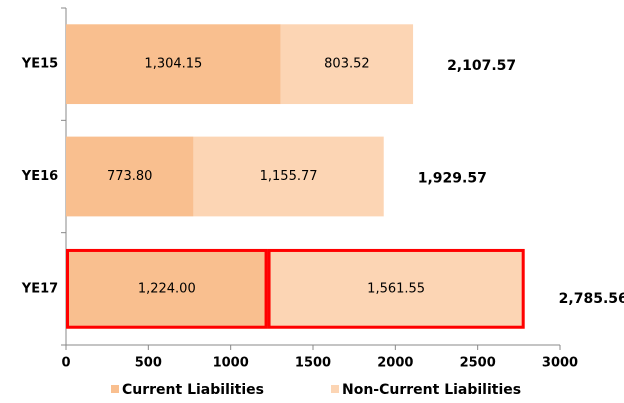 The height and width of the screenshot is (403, 624). Describe the element at coordinates (478, 363) in the screenshot. I see `x-tick-label: 2500` at that location.